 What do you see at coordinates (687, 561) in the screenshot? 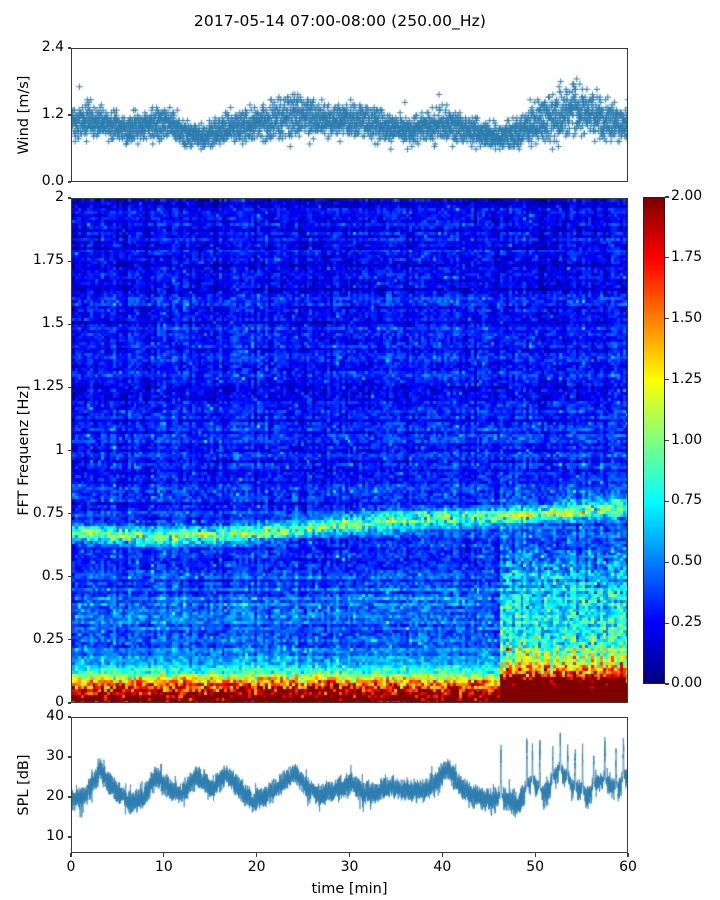
I see `colorbar-tick-label: 0.50` at bounding box center [687, 561].